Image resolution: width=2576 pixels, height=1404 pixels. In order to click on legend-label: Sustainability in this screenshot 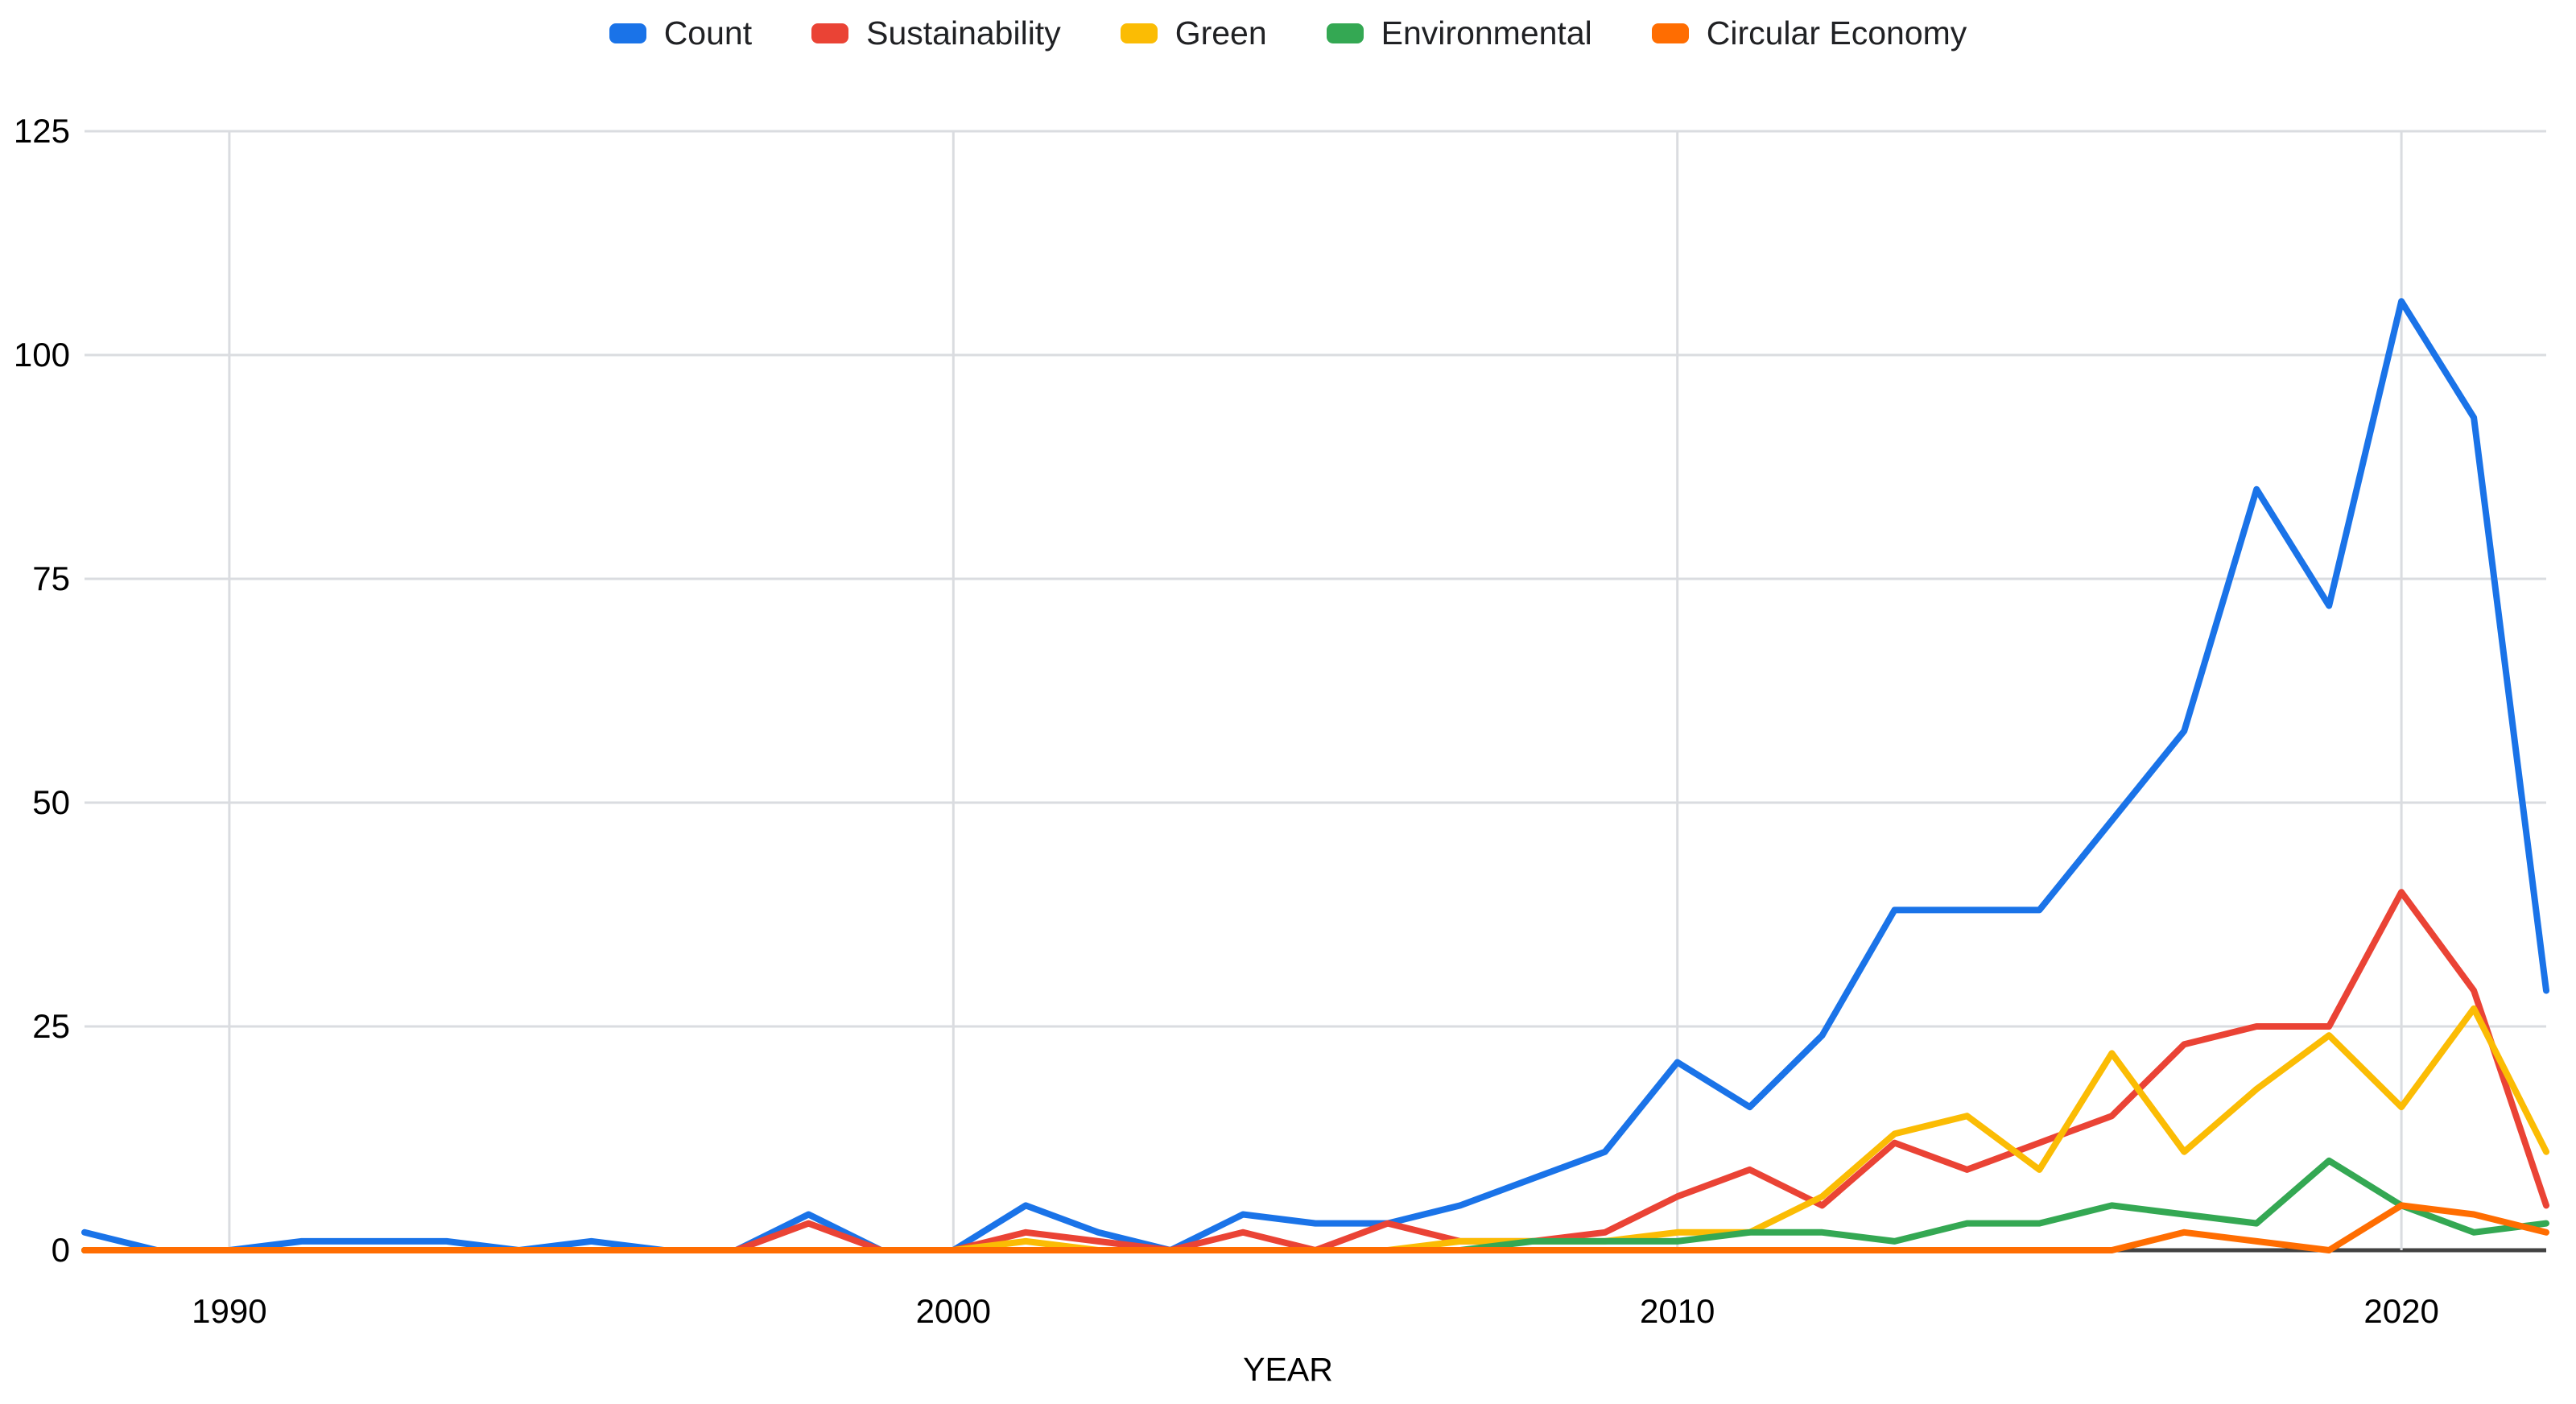, I will do `click(964, 33)`.